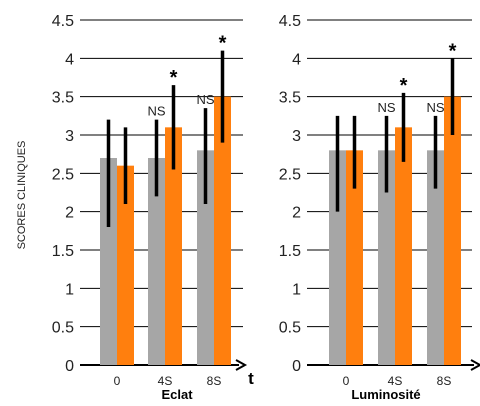  Describe the element at coordinates (385, 394) in the screenshot. I see `panel-xlabel: Luminosité` at that location.